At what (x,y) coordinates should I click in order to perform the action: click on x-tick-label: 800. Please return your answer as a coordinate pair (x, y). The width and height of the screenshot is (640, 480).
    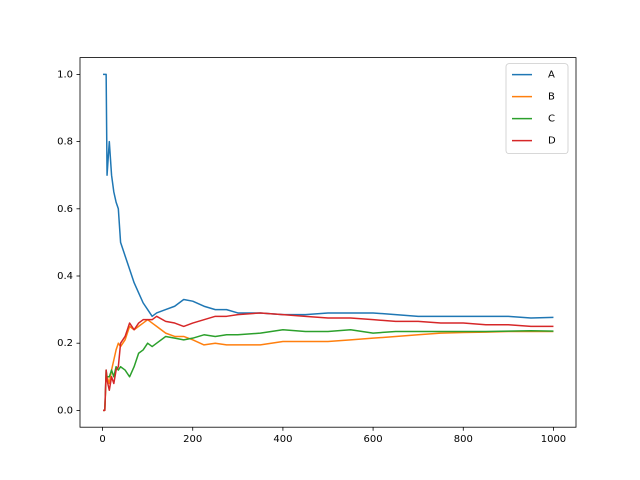
    Looking at the image, I should click on (463, 439).